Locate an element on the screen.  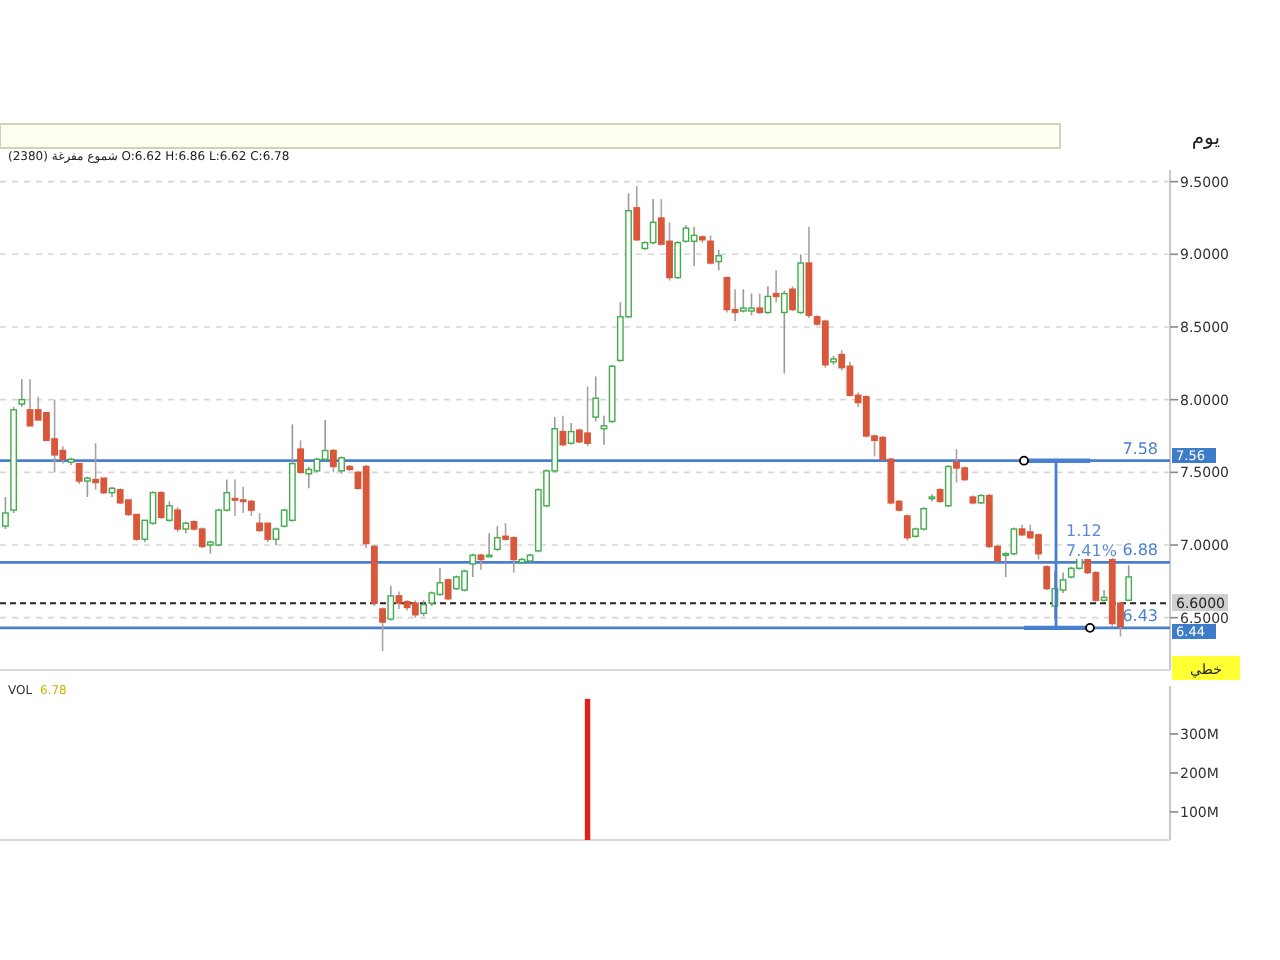
annotation: 7.41% is located at coordinates (1092, 551).